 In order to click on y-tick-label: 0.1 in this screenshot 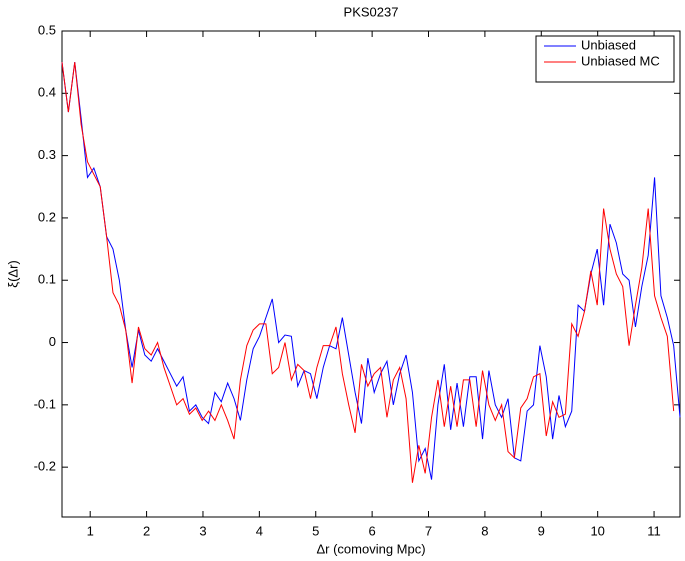, I will do `click(47, 279)`.